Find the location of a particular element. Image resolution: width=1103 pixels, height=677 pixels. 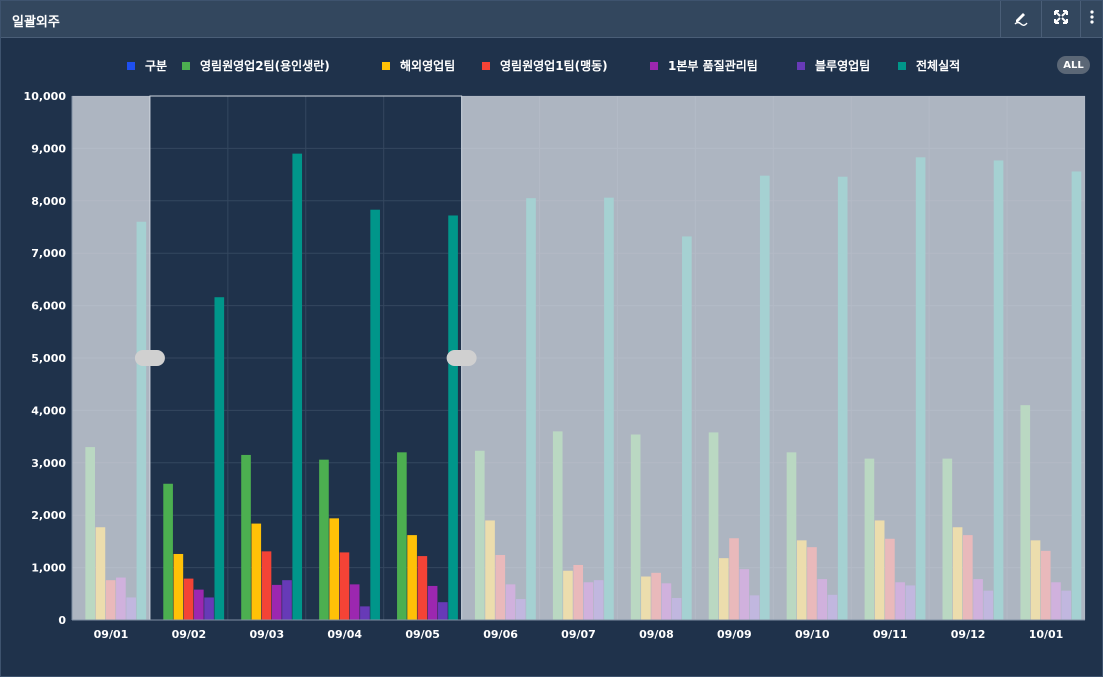

legend-item: 전체실적 is located at coordinates (929, 65).